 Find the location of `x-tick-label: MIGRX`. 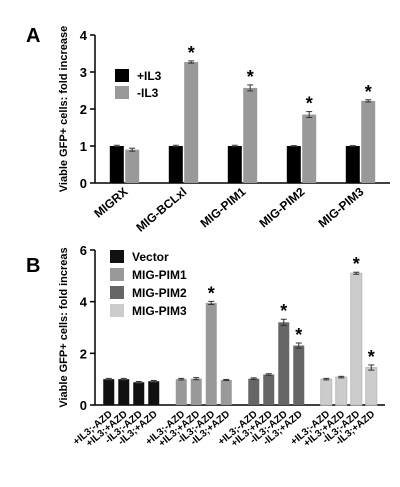

x-tick-label: MIGRX is located at coordinates (110, 203).